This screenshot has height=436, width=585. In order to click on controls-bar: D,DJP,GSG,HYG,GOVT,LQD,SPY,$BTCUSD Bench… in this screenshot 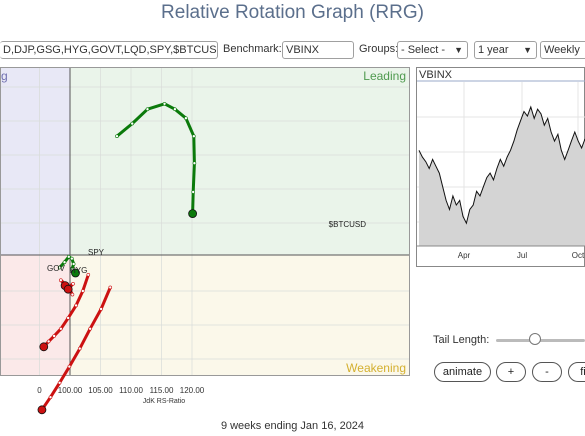, I will do `click(292, 51)`.